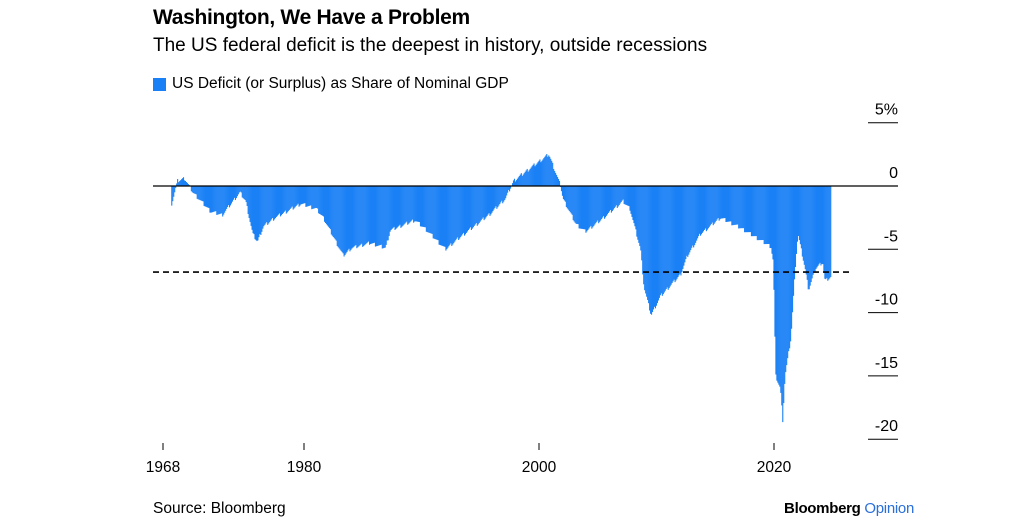 This screenshot has height=527, width=1024. What do you see at coordinates (849, 508) in the screenshot?
I see `bloomberg-opinion-logo: Bloomberg Opinion` at bounding box center [849, 508].